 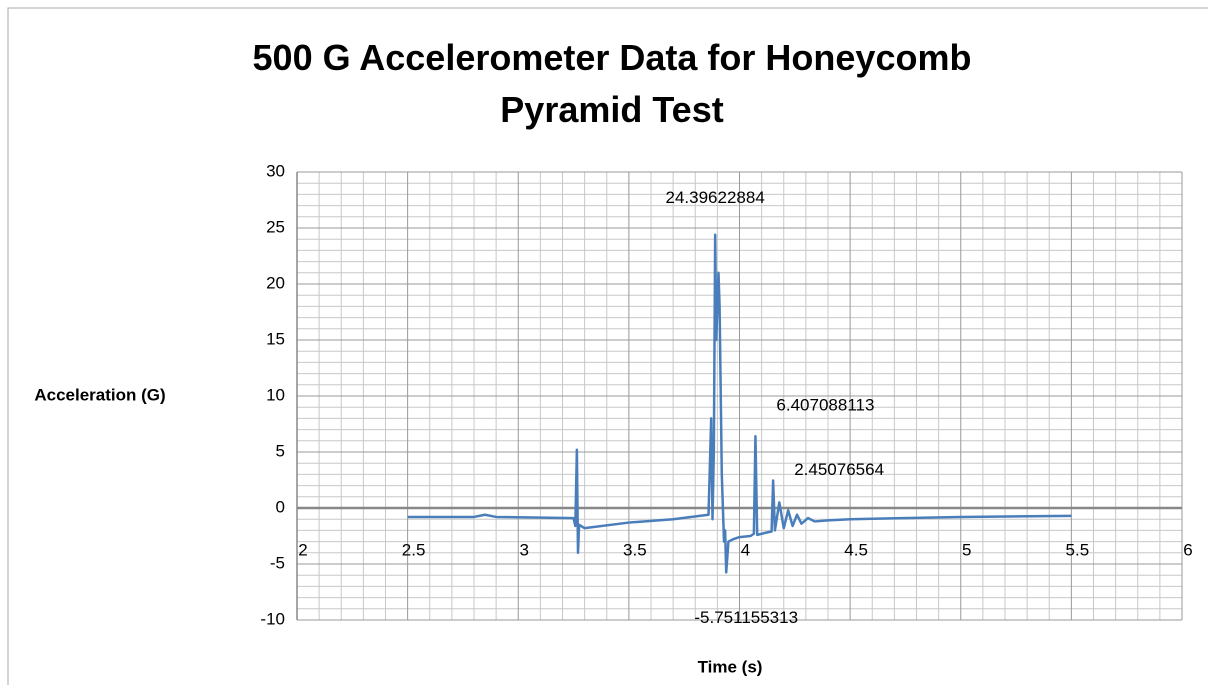 What do you see at coordinates (275, 394) in the screenshot?
I see `y-tick-label: 10` at bounding box center [275, 394].